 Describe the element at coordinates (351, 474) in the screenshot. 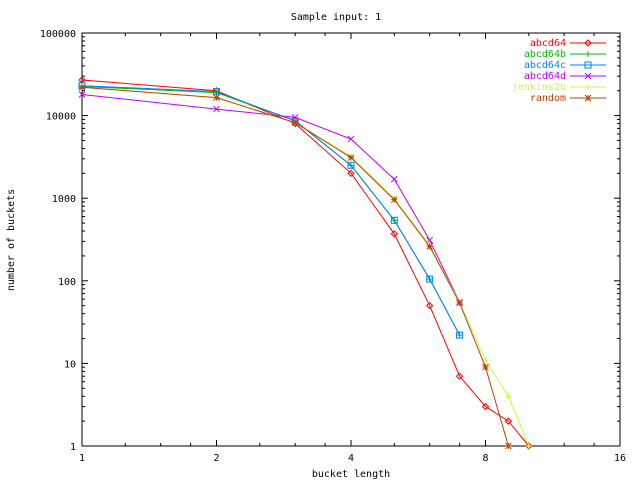

I see `x-axis-label: bucket length` at that location.